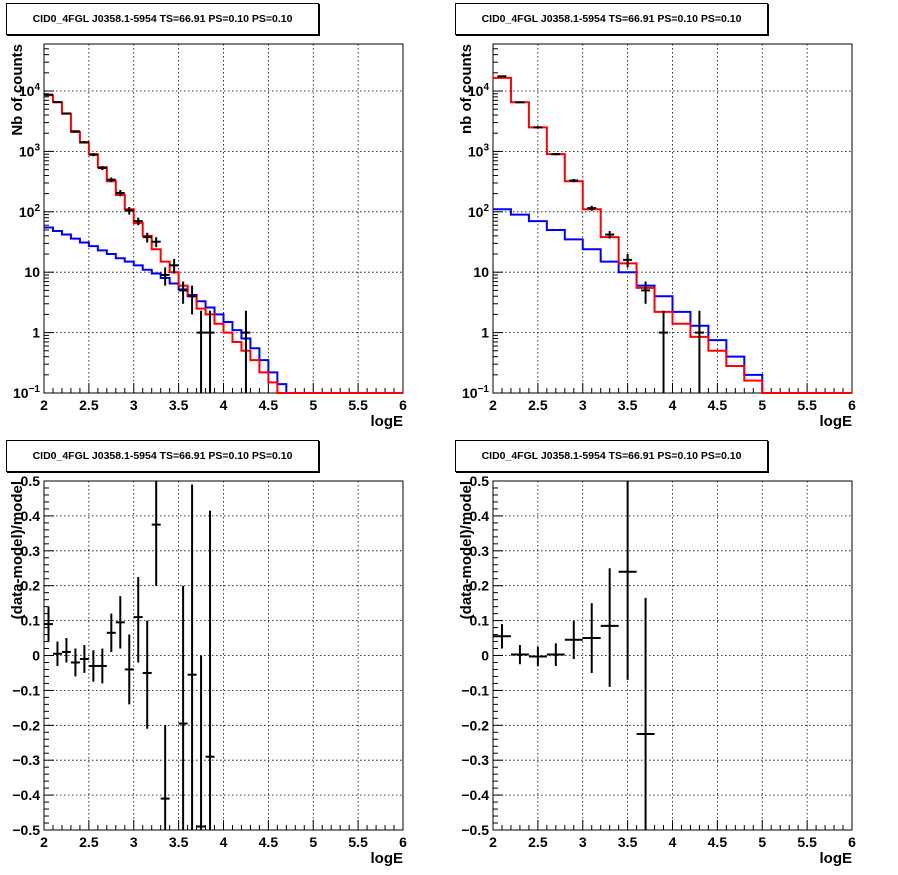 The height and width of the screenshot is (875, 898). What do you see at coordinates (31, 481) in the screenshot?
I see `y-tick-label: 0.5` at bounding box center [31, 481].